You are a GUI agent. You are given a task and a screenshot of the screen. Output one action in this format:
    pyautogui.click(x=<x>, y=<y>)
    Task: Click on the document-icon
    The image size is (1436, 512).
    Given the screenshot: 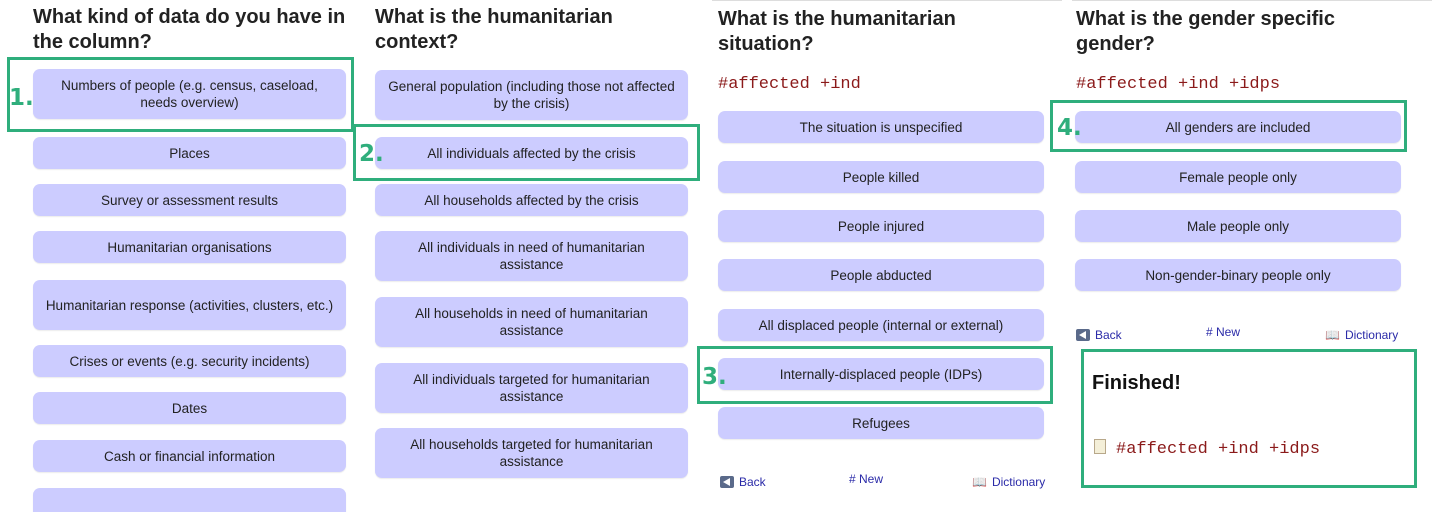 What is the action you would take?
    pyautogui.click(x=1100, y=446)
    